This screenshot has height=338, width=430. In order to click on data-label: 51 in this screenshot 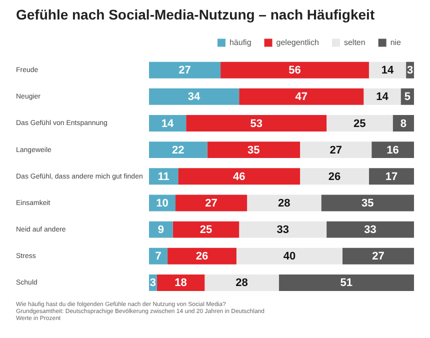, I will do `click(346, 283)`.